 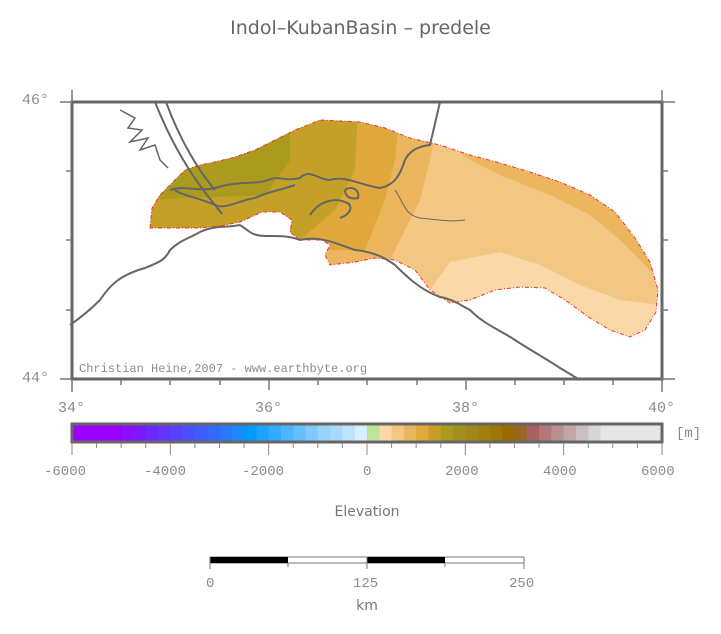 What do you see at coordinates (689, 434) in the screenshot?
I see `colorbar-unit: [m]` at bounding box center [689, 434].